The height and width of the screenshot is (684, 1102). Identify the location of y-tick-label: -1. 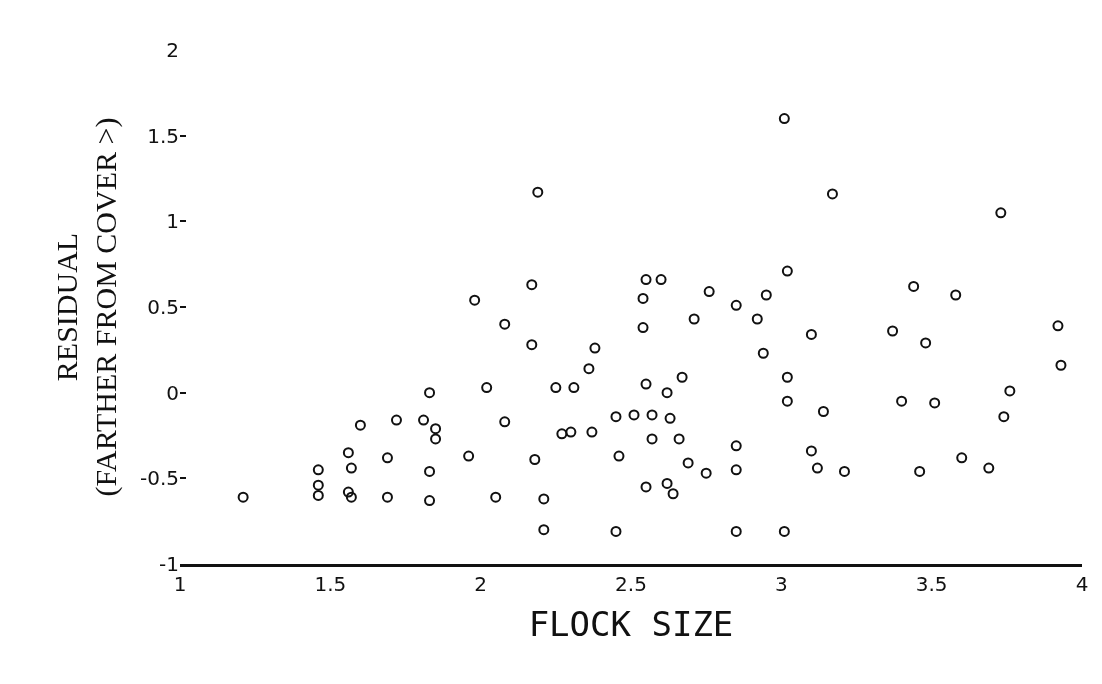
(169, 564).